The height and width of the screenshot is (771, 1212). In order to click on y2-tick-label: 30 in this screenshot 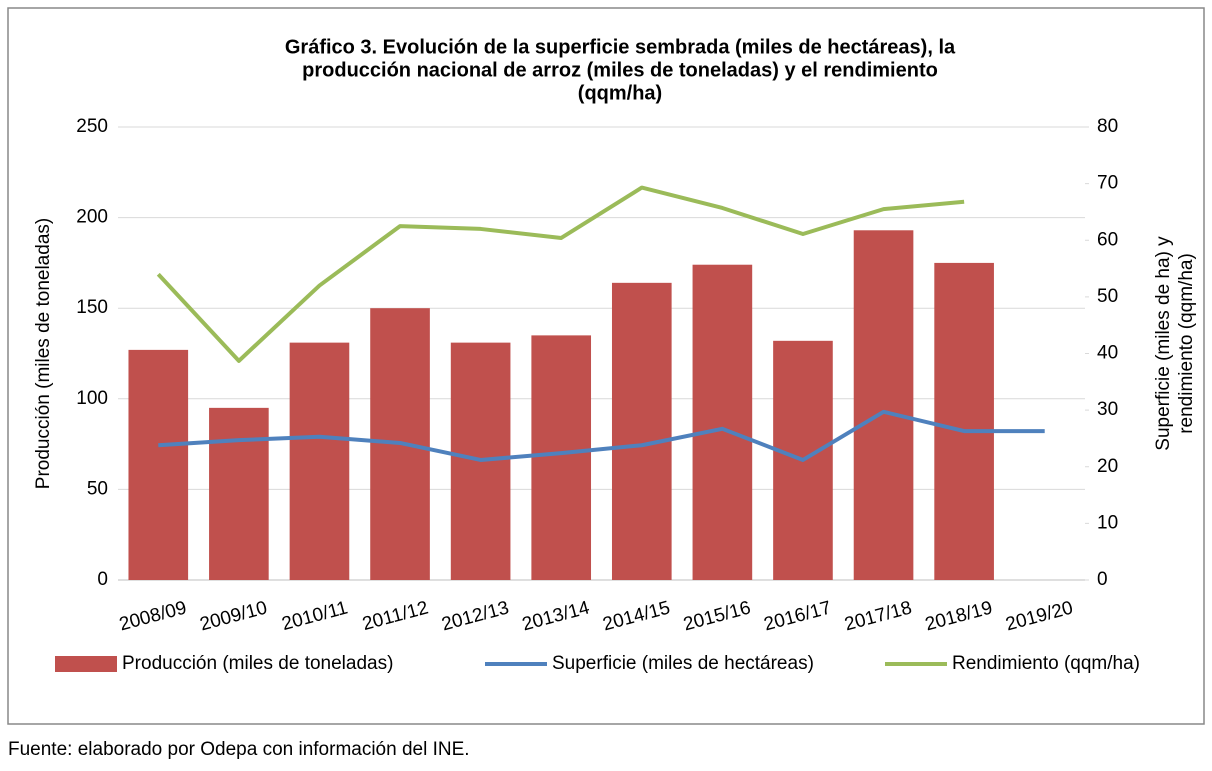, I will do `click(1107, 409)`.